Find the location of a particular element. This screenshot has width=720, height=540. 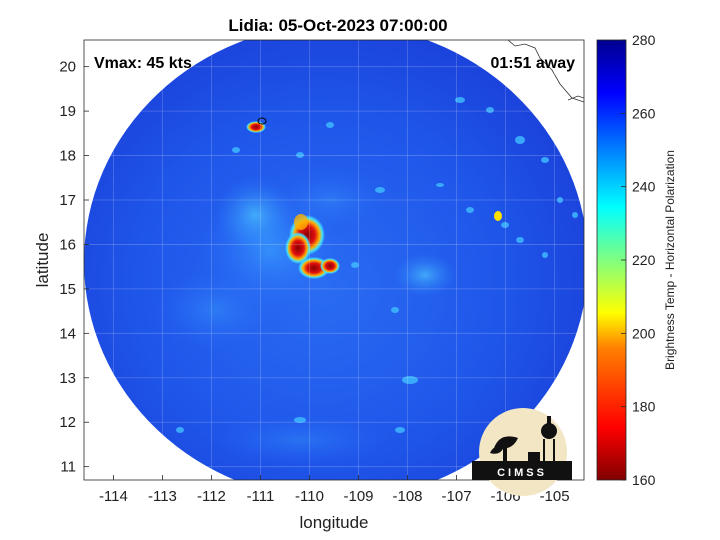

x-tick-label: -107 is located at coordinates (457, 496).